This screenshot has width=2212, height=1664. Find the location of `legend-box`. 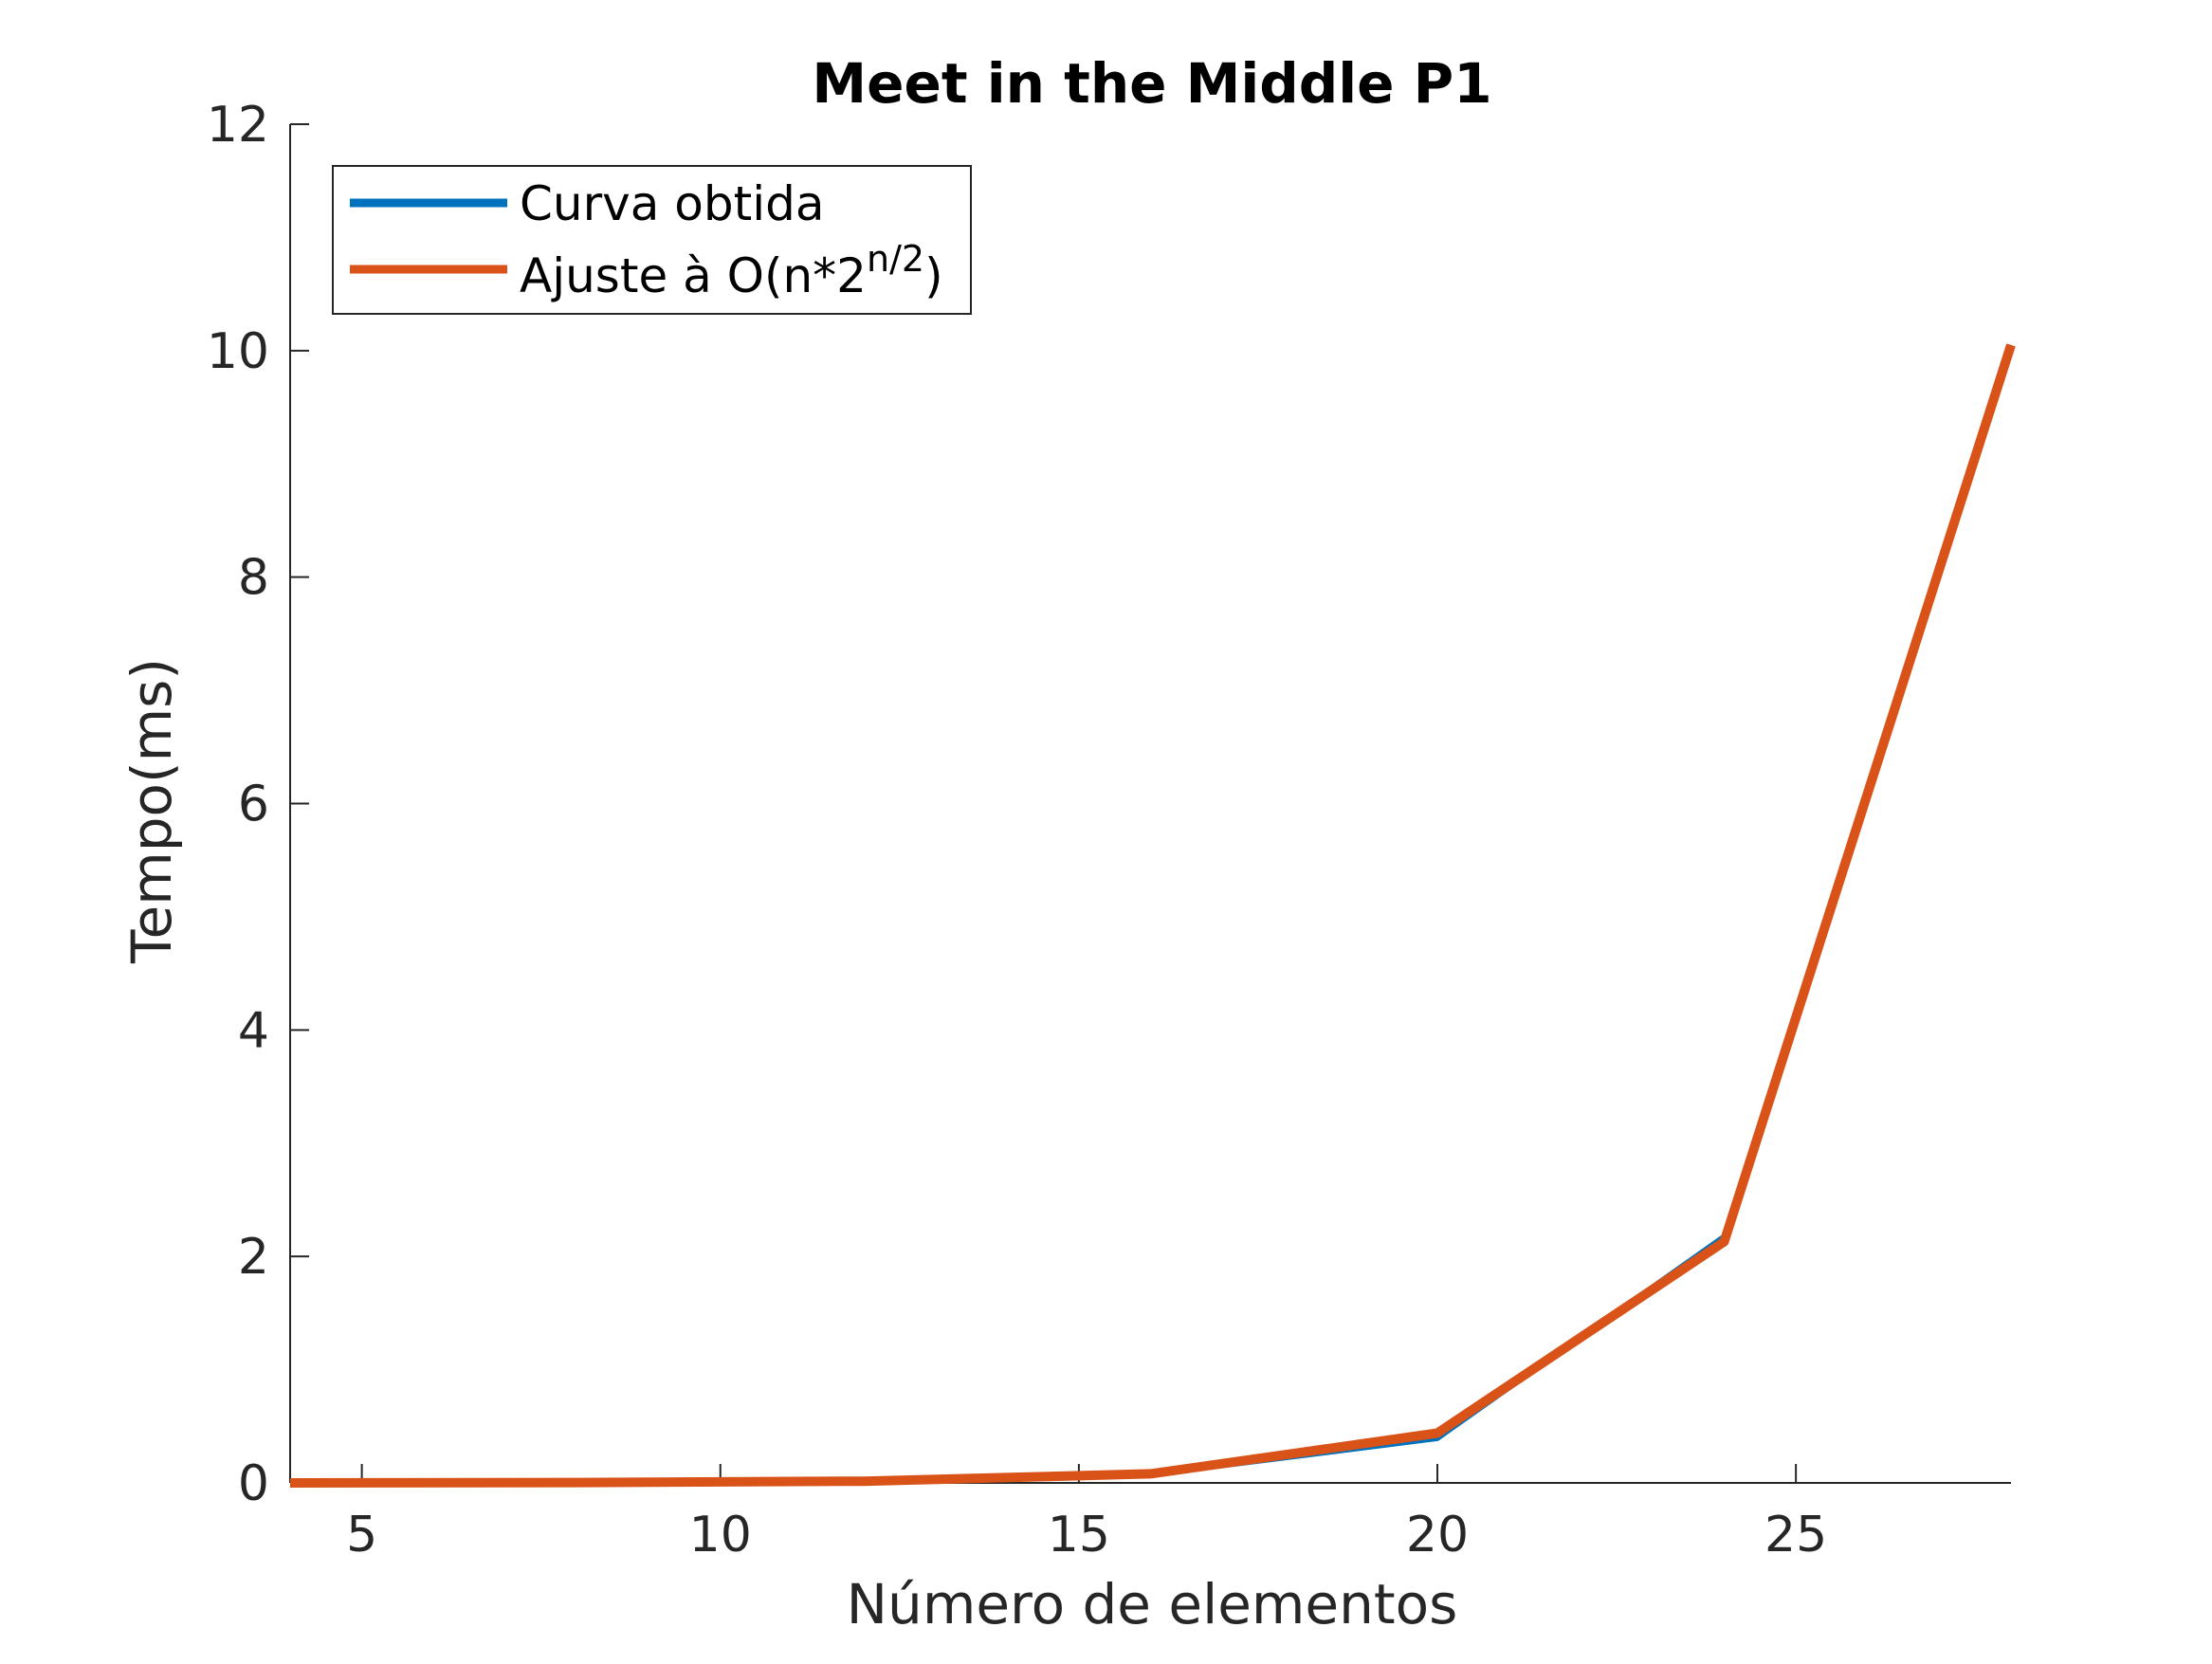

legend-box is located at coordinates (652, 240).